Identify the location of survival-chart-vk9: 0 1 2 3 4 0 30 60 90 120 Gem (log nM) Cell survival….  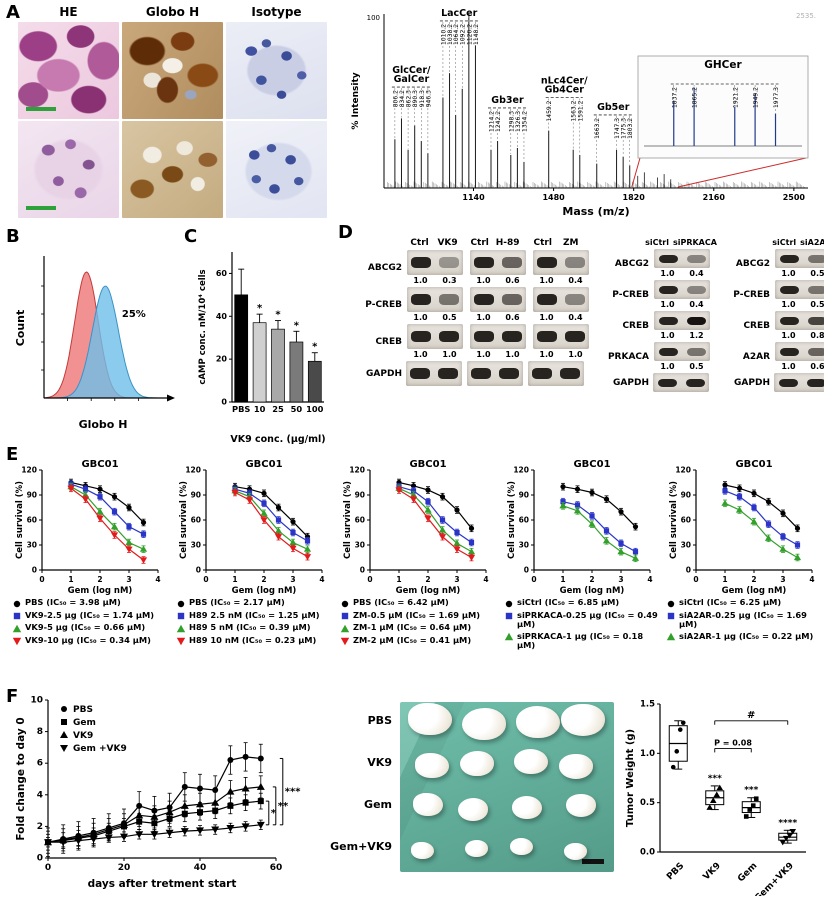
(90, 528).